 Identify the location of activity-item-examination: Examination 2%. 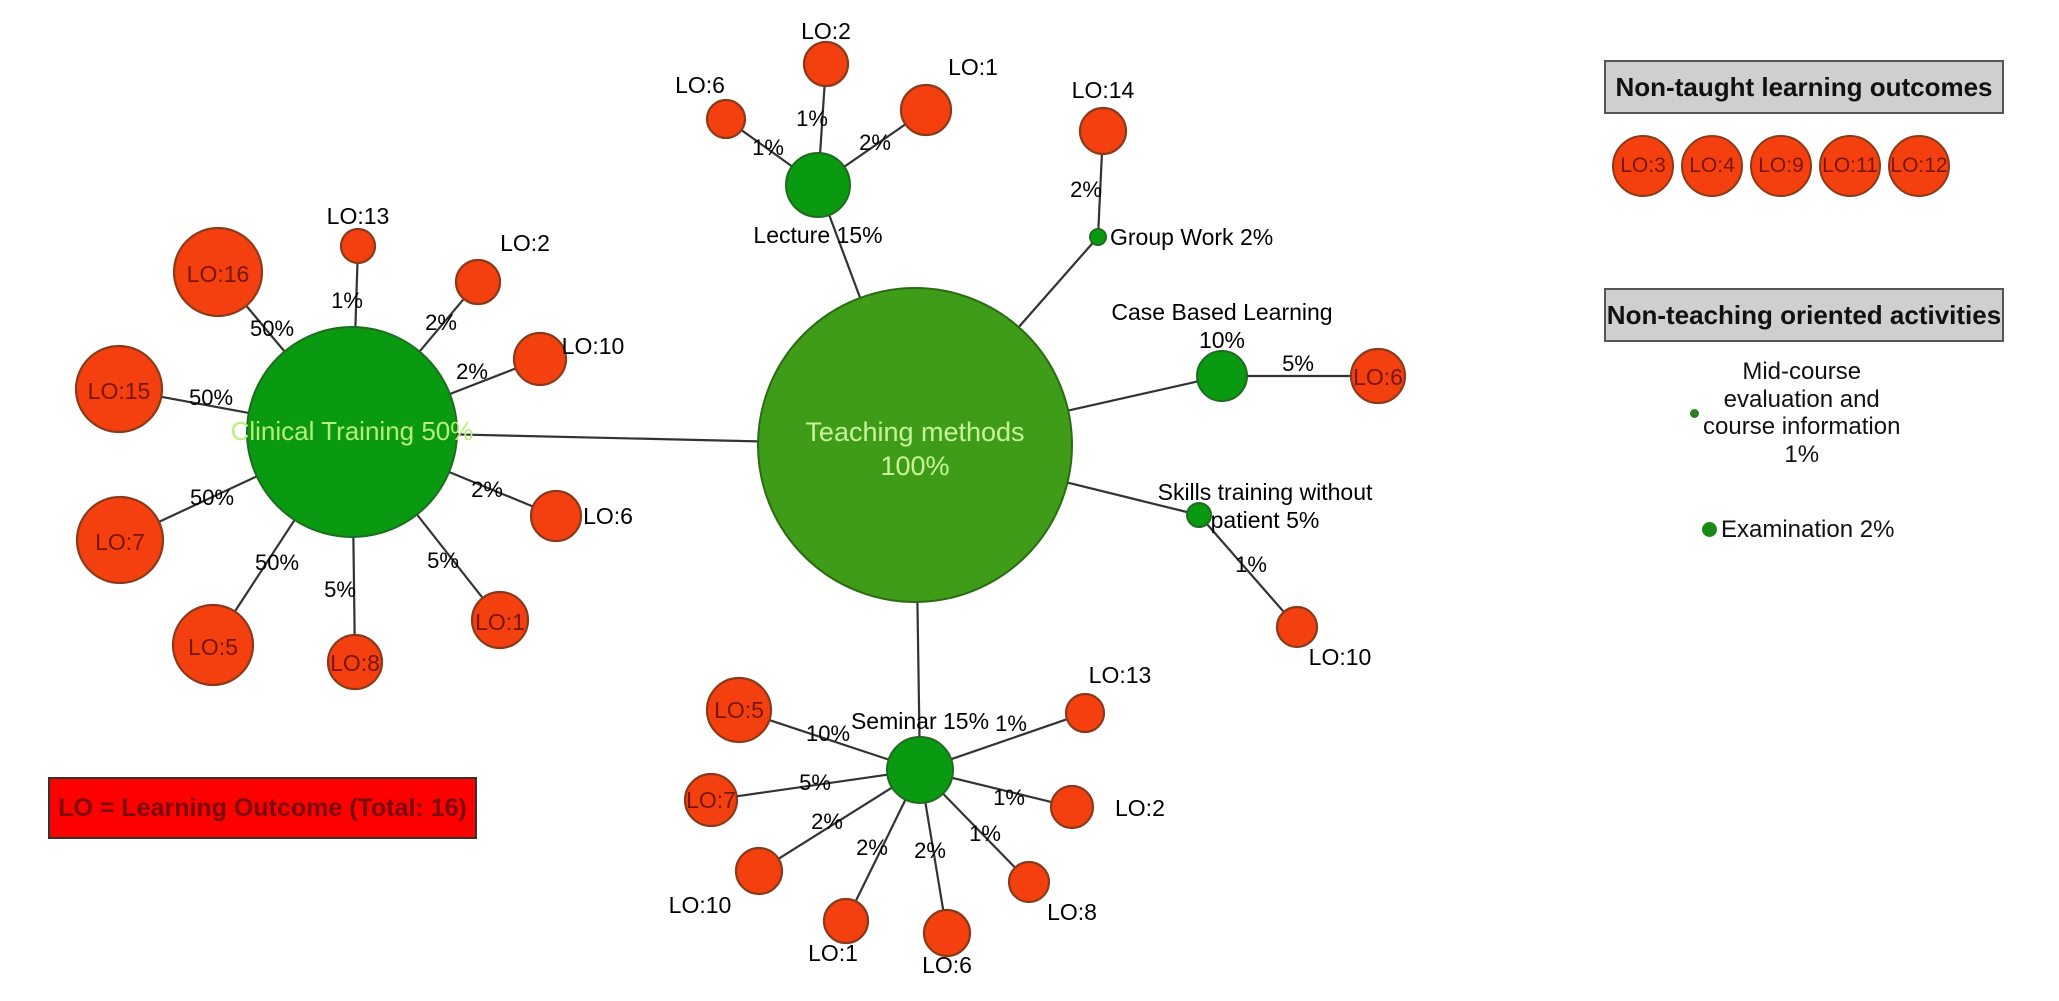
(1798, 530).